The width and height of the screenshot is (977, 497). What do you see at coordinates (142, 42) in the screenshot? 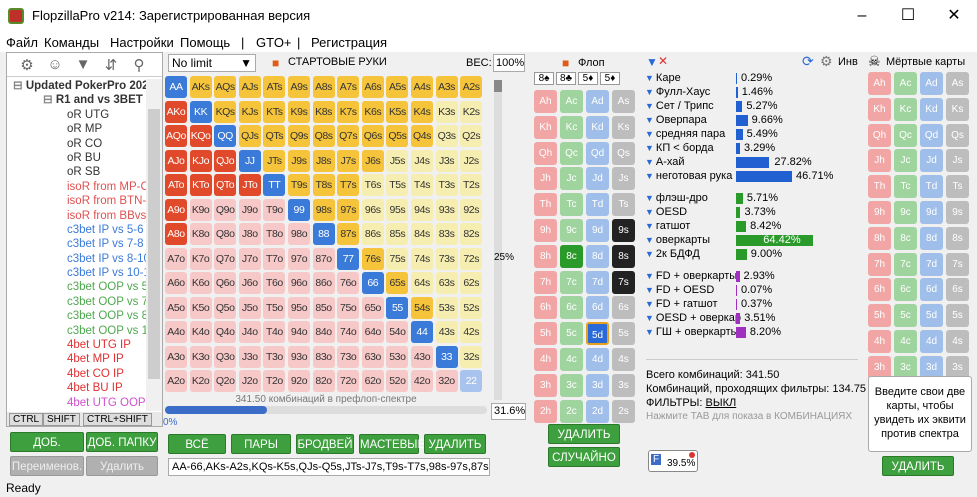
I see `menu-item-2: Настройки` at bounding box center [142, 42].